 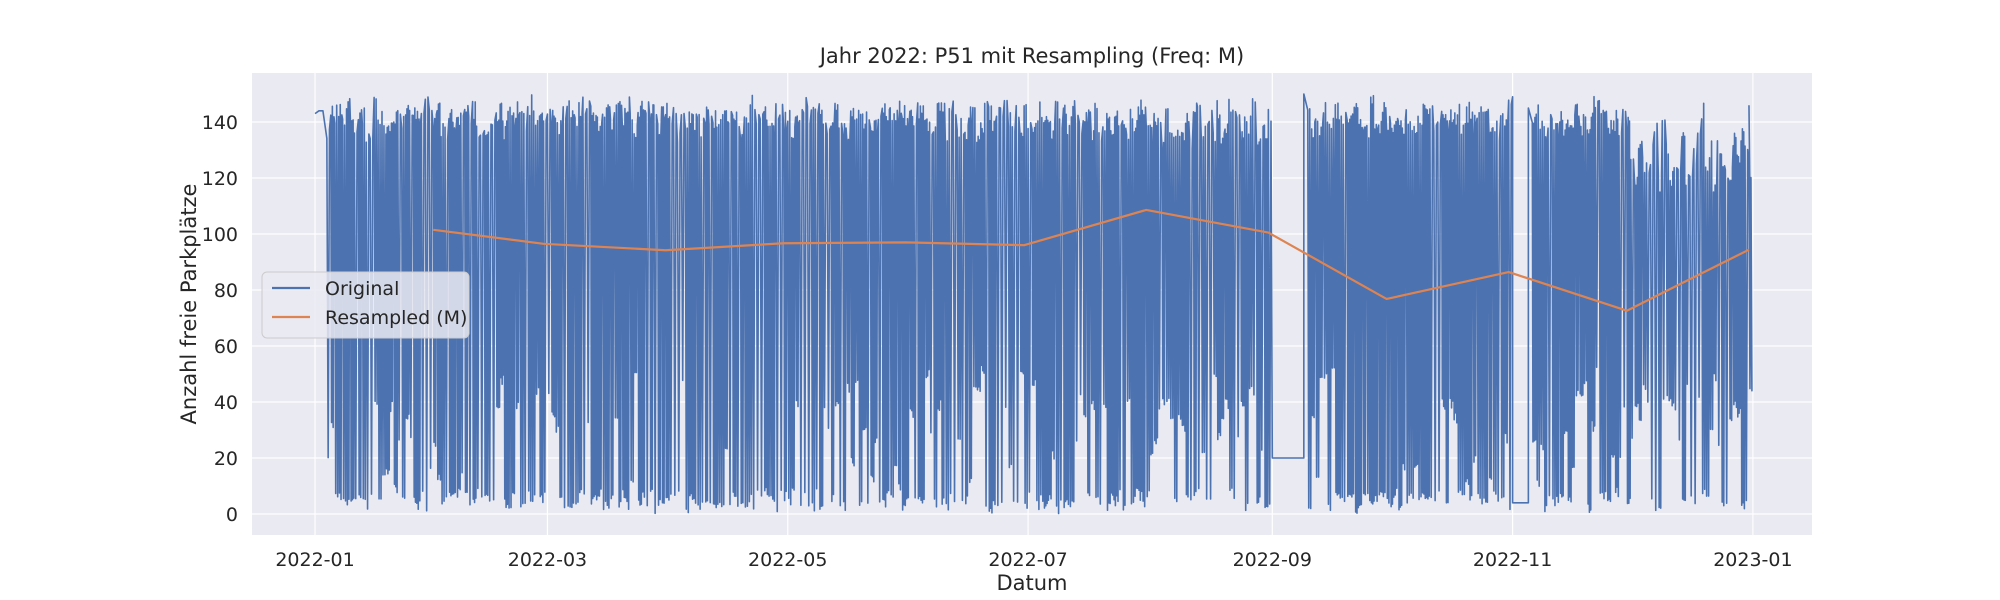 I want to click on legend-box, so click(x=365, y=305).